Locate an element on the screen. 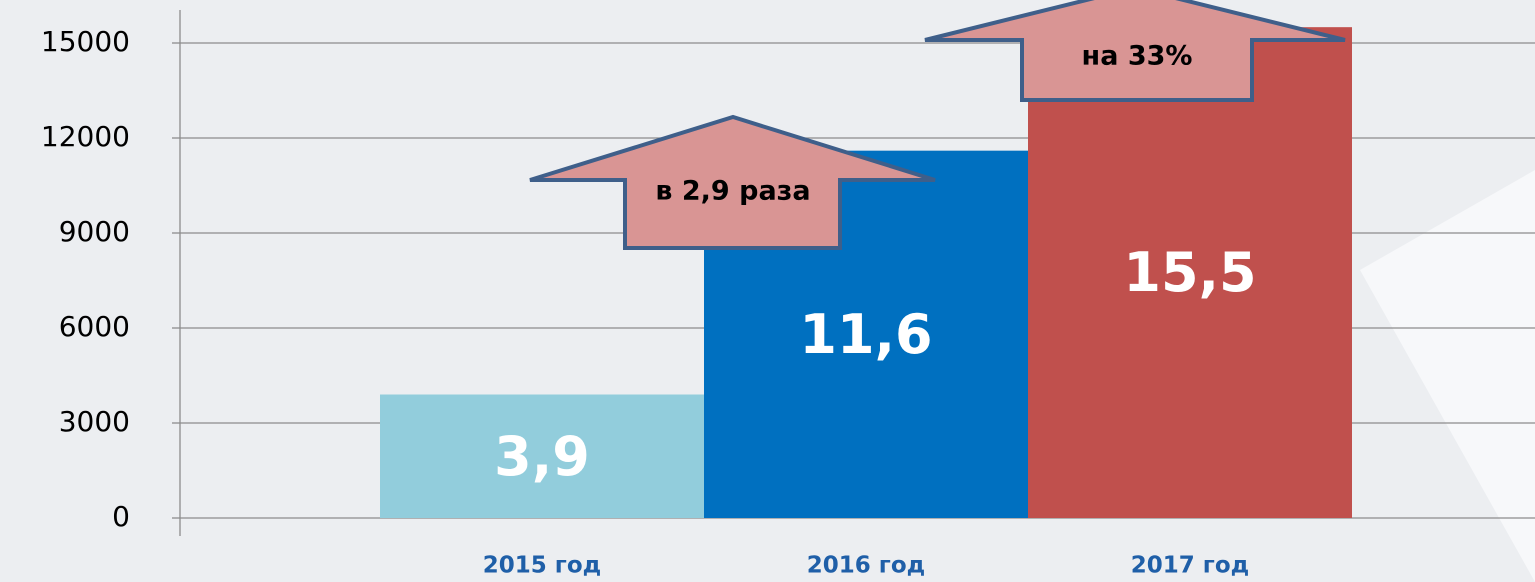  value-label: 3,9 is located at coordinates (542, 456).